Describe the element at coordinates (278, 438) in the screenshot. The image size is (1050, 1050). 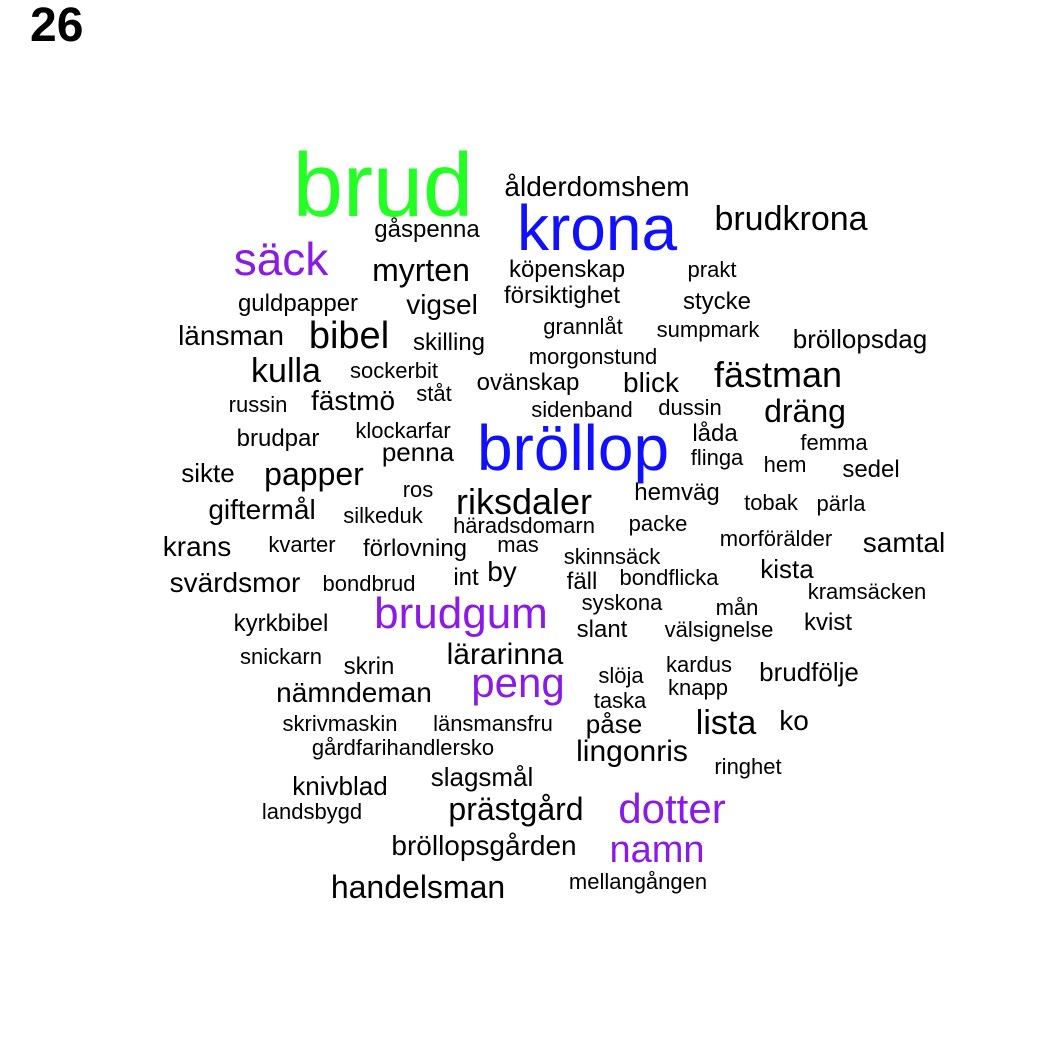
I see `word-brudpar: brudpar` at that location.